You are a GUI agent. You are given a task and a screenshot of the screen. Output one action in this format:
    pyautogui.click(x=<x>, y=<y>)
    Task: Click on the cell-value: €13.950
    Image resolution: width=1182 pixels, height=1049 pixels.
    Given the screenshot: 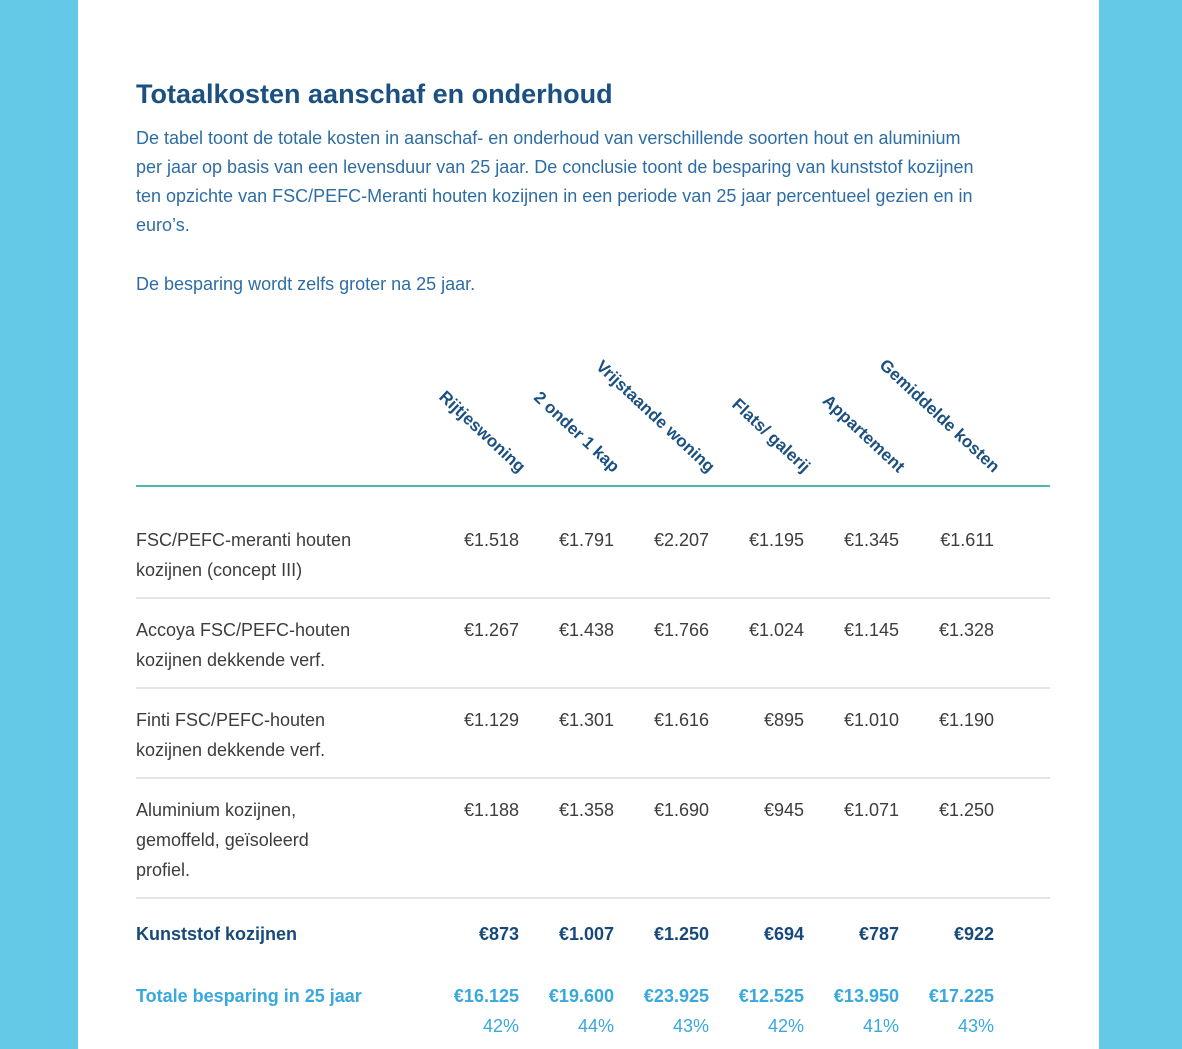 What is the action you would take?
    pyautogui.click(x=866, y=996)
    